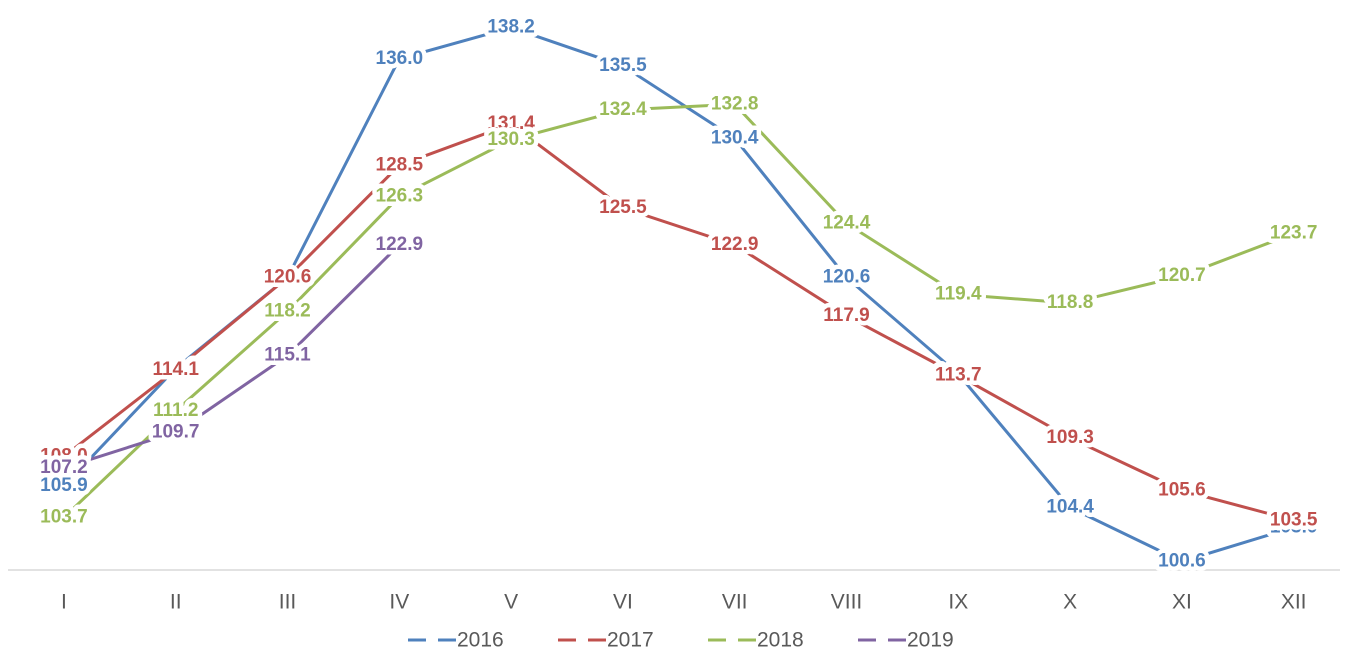  I want to click on data-label: 130.4, so click(735, 137).